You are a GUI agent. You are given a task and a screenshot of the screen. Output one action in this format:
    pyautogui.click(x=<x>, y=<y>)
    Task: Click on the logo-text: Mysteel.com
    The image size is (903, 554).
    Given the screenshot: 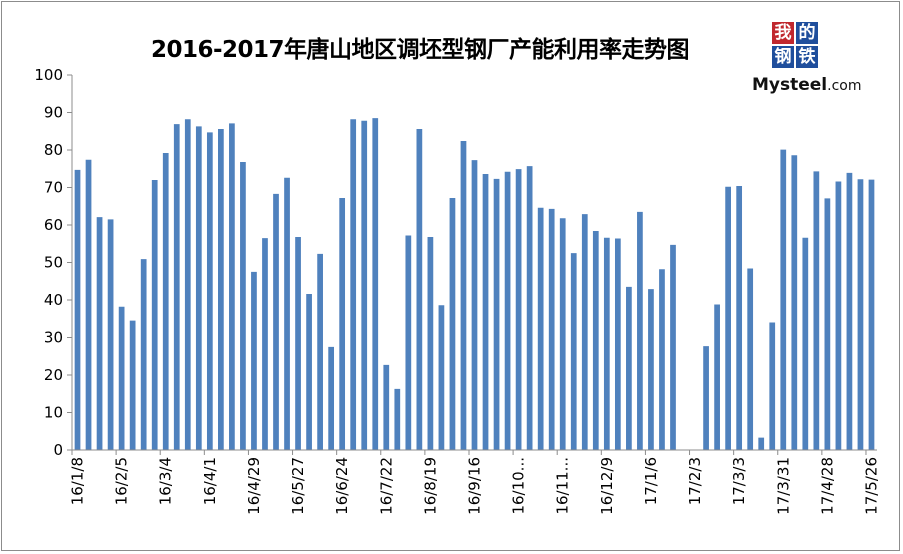 What is the action you would take?
    pyautogui.click(x=807, y=85)
    